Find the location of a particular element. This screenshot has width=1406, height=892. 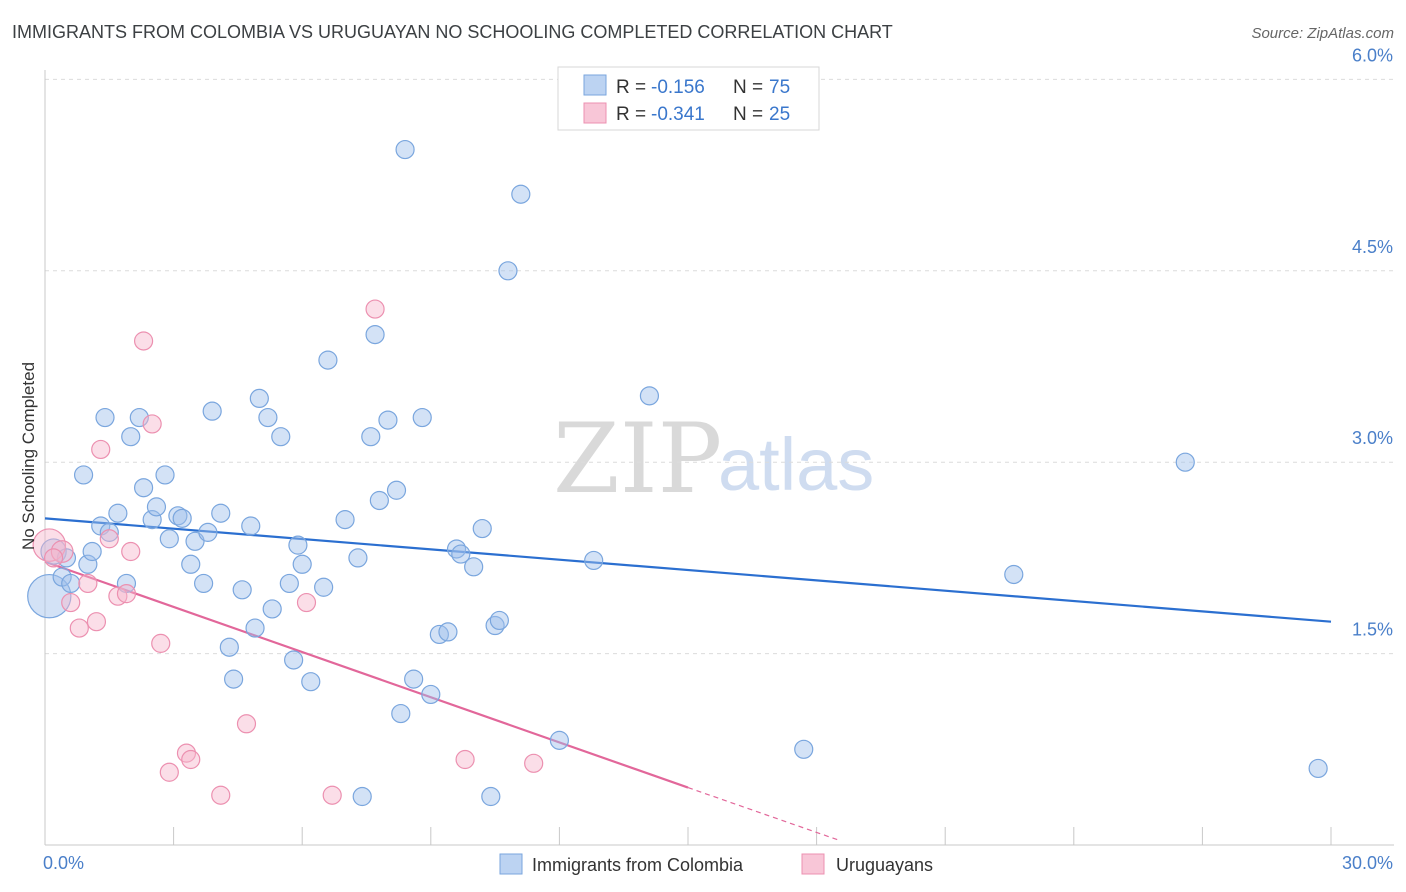

colombia-trend-line is located at coordinates (688, 570).